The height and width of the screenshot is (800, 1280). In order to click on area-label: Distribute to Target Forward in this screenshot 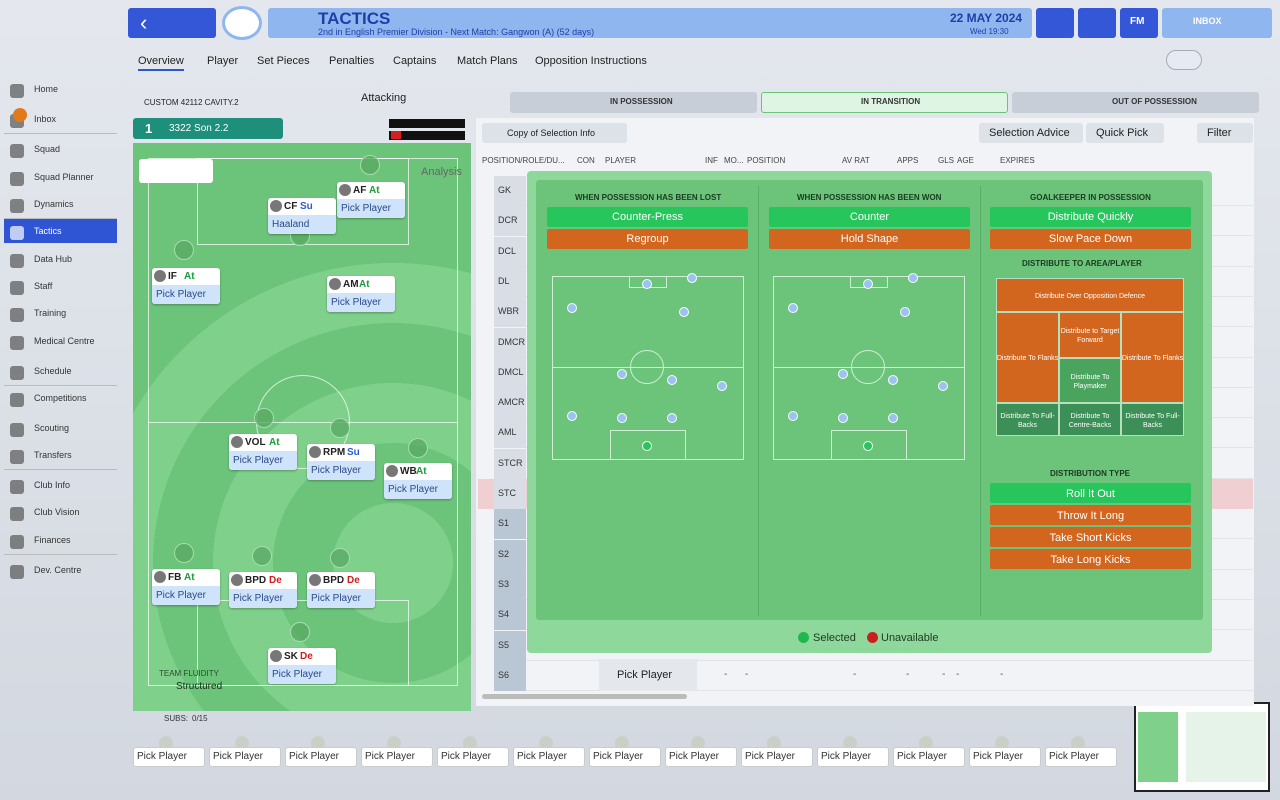, I will do `click(1090, 336)`.